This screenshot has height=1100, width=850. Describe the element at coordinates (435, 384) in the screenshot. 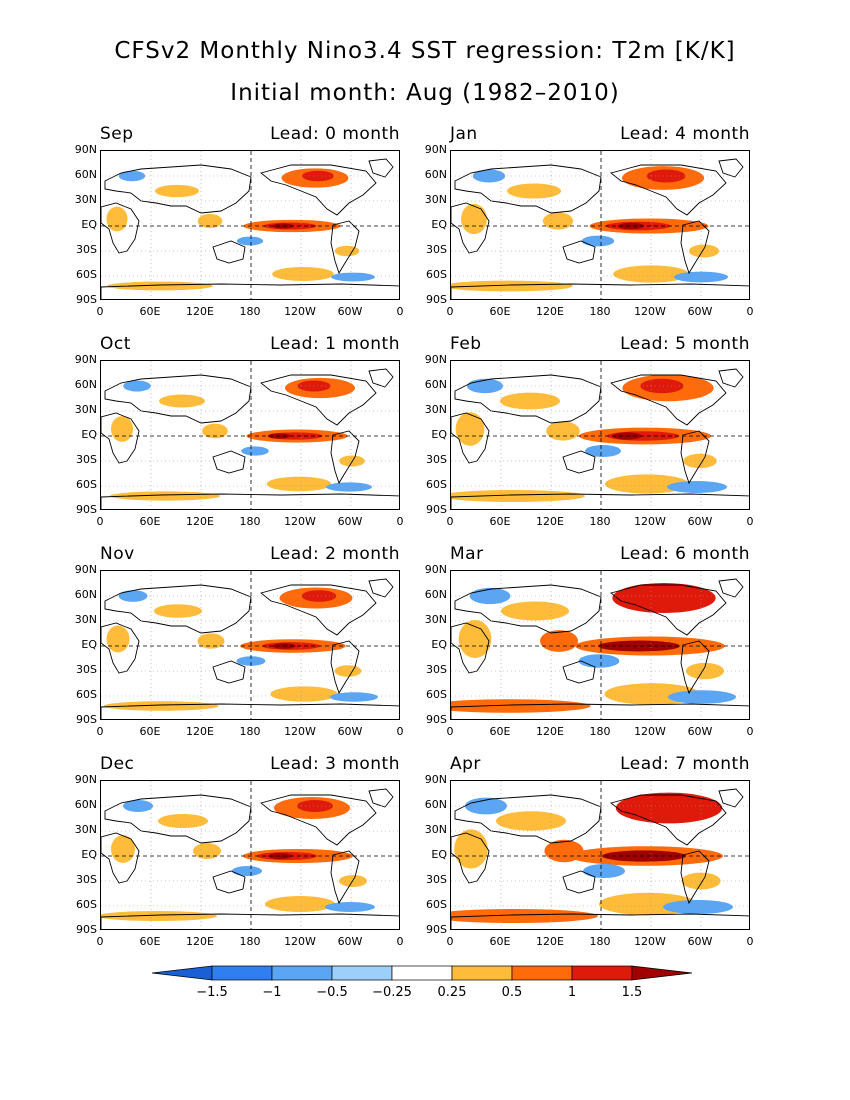

I see `latitude-tick-label: 60N` at that location.